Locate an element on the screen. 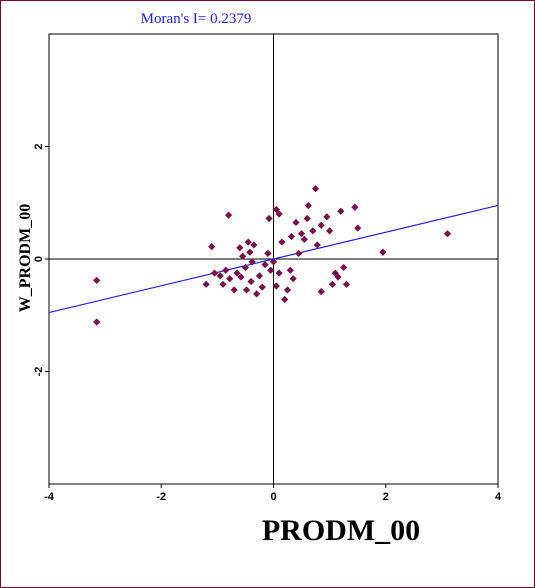  y-tick-label: 0 is located at coordinates (39, 259).